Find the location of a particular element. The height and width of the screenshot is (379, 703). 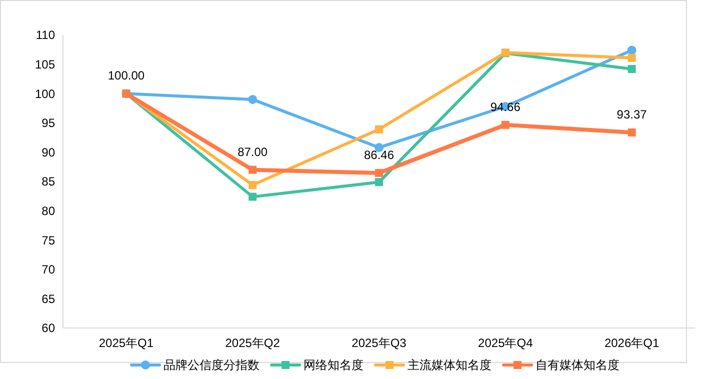

data-label: 100.00 is located at coordinates (126, 75).